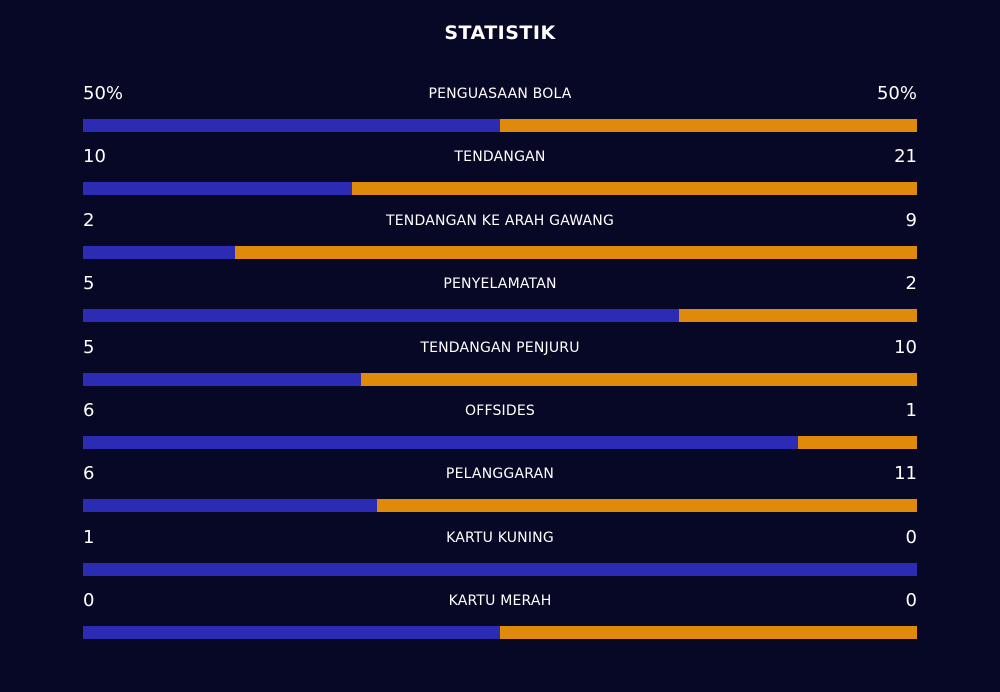 This screenshot has height=692, width=1000. I want to click on home-value: 0, so click(89, 601).